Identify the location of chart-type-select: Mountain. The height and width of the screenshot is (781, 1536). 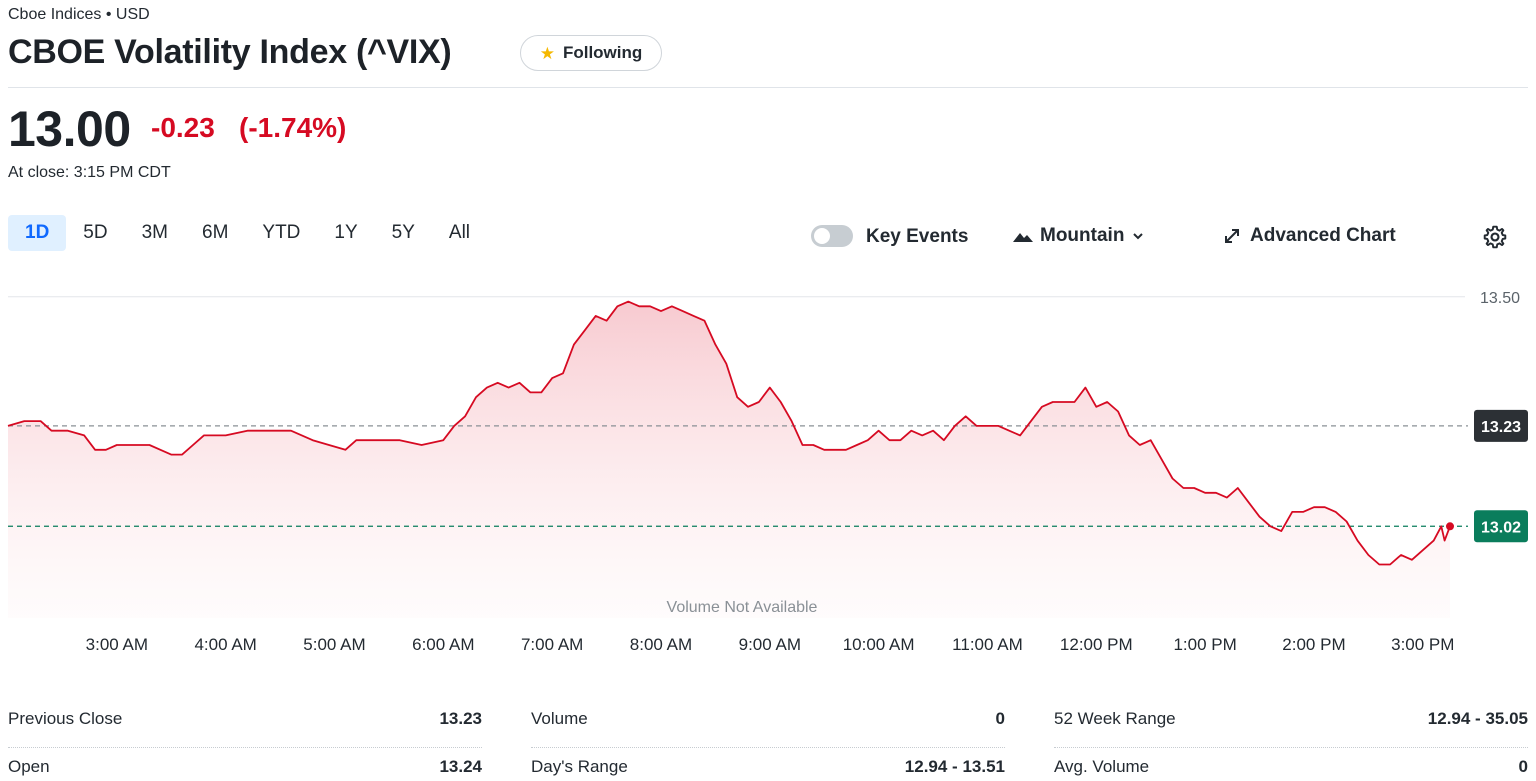
(1079, 236).